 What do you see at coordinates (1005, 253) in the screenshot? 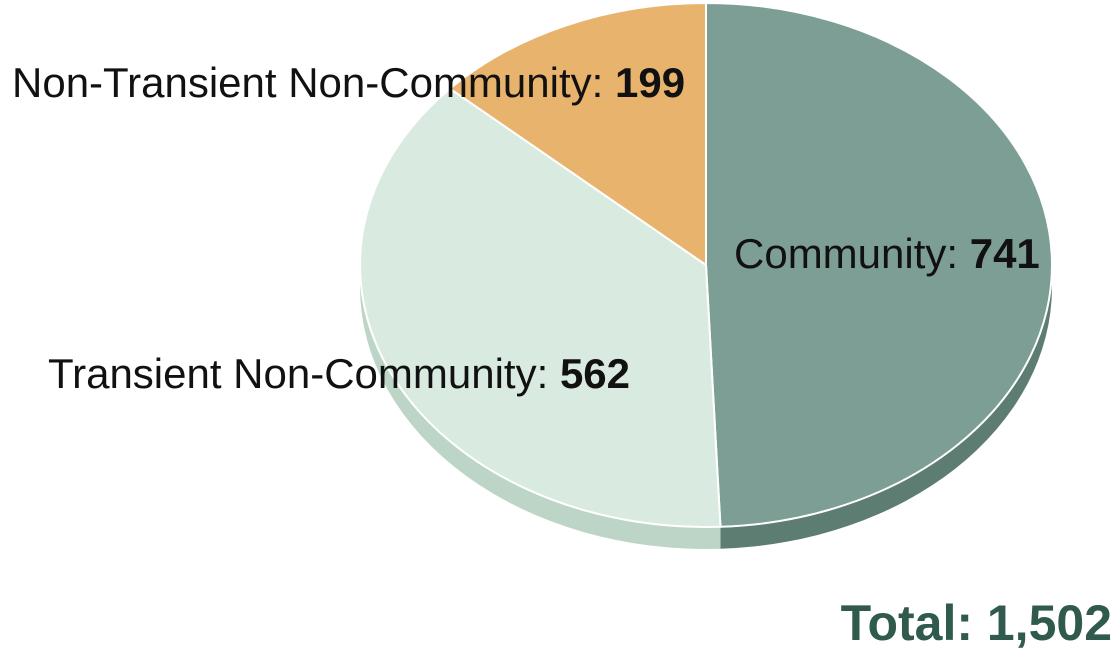
I see `pie-label-value: 741` at bounding box center [1005, 253].